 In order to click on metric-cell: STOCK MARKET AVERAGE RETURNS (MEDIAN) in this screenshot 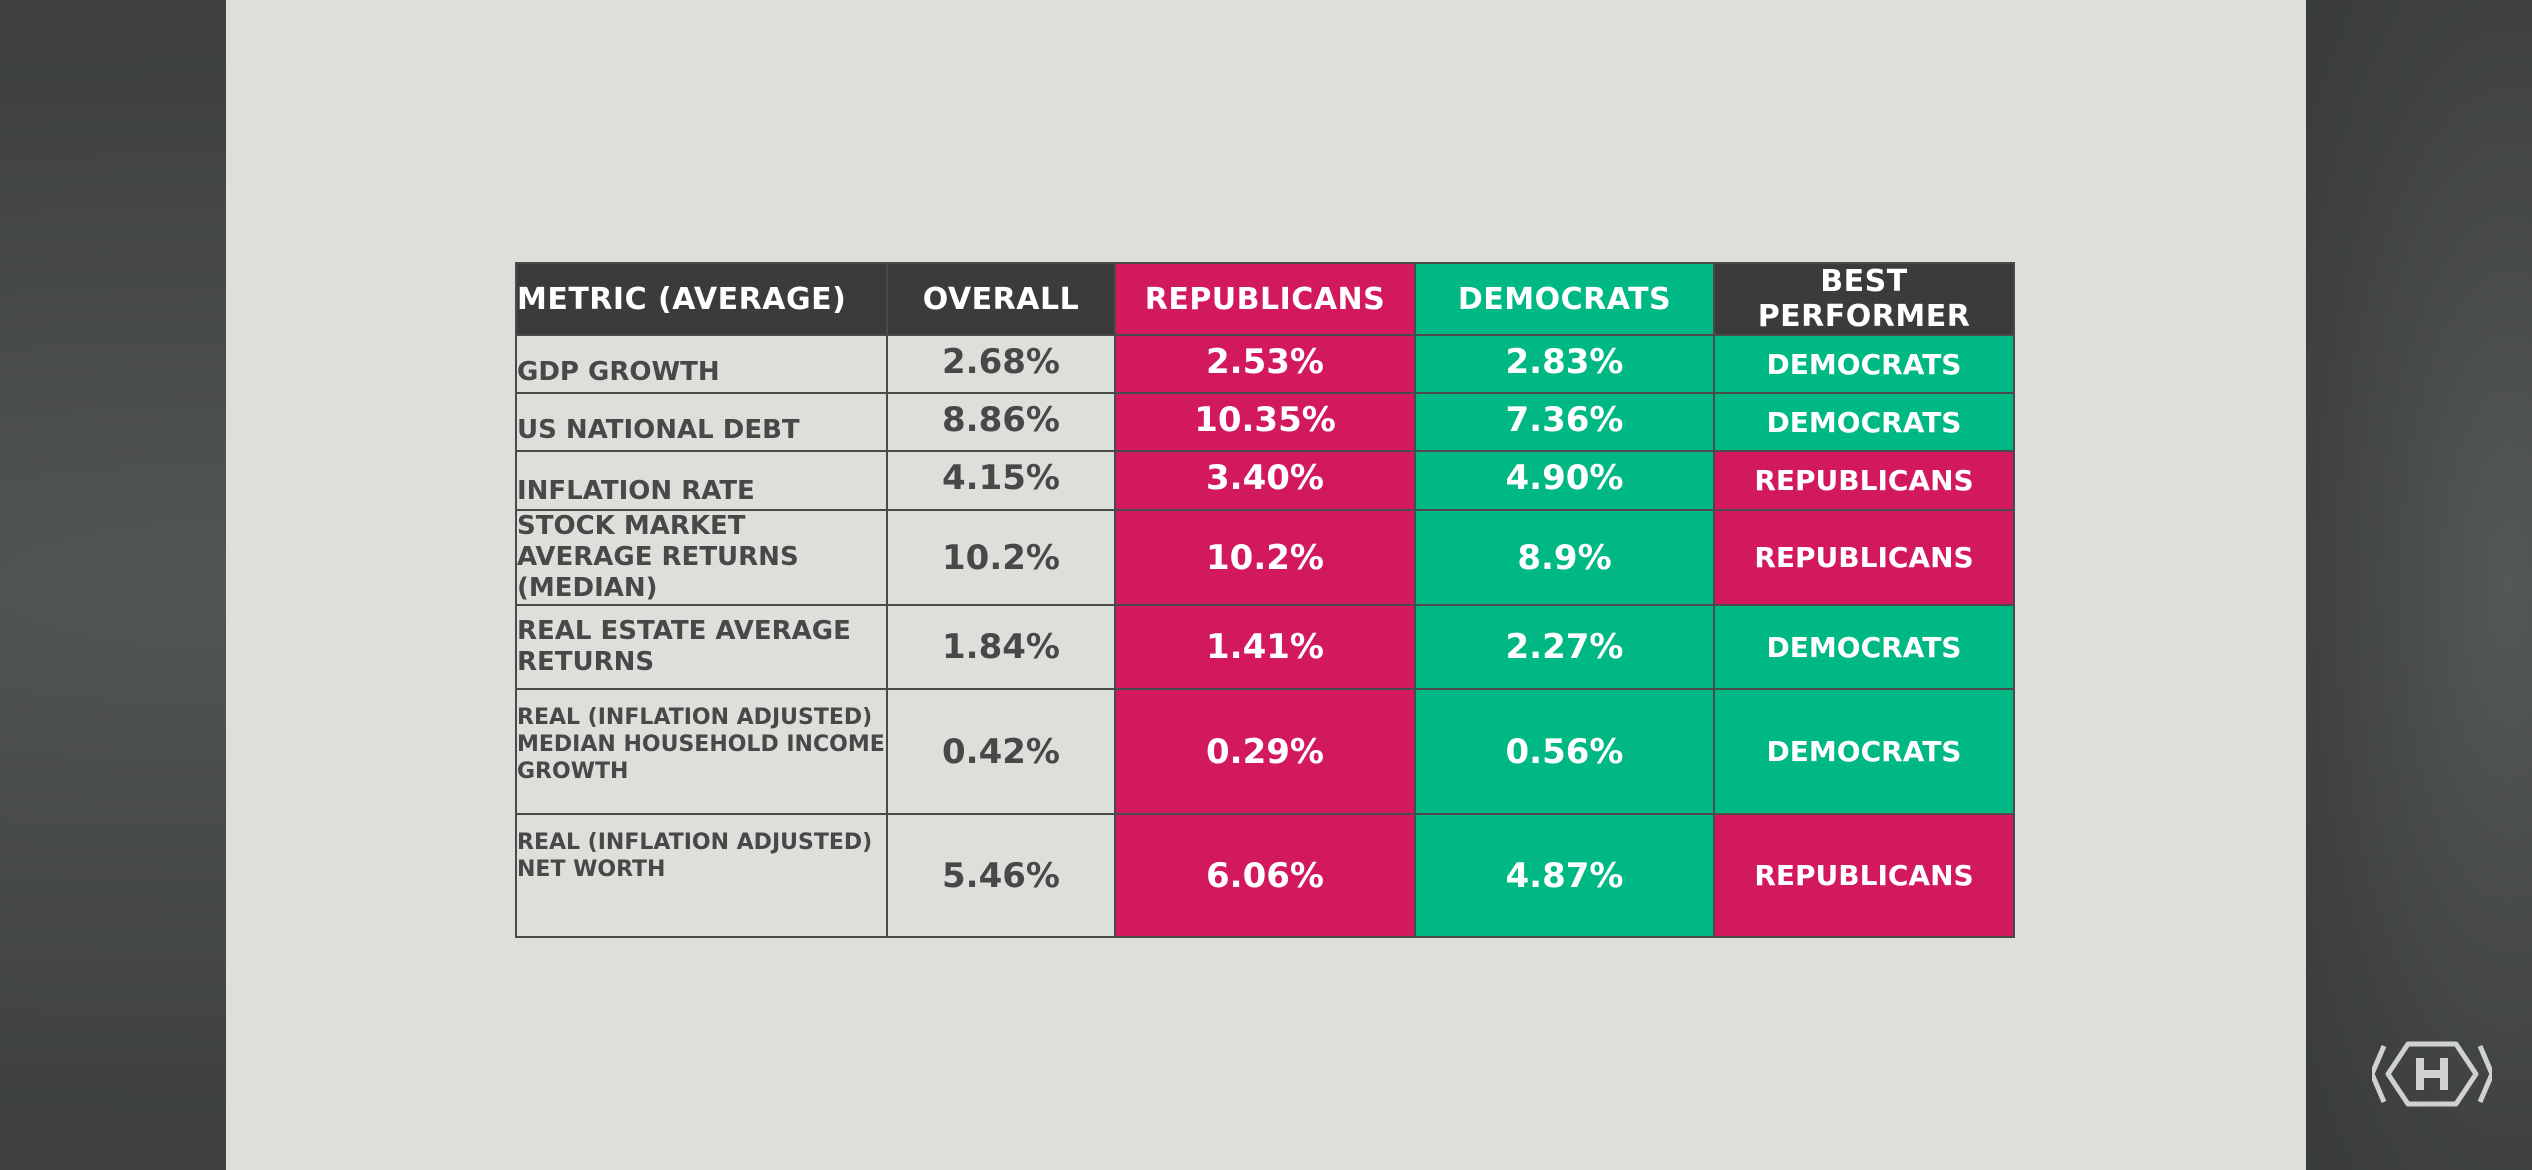, I will do `click(701, 557)`.